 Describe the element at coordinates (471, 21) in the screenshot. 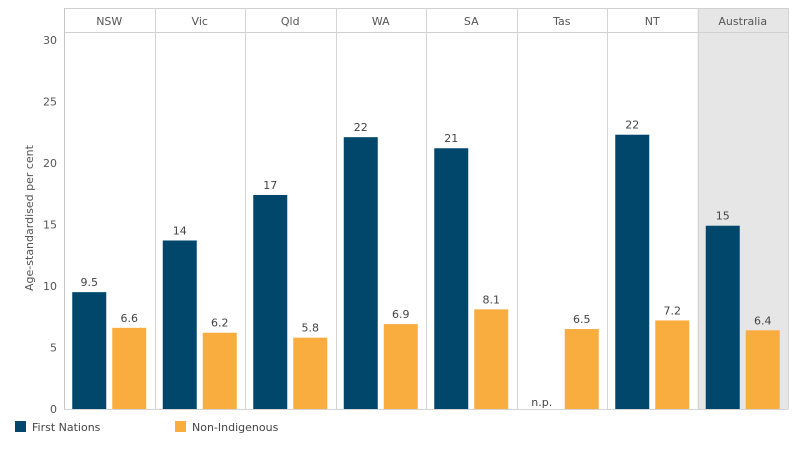

I see `panel-label: SA` at that location.